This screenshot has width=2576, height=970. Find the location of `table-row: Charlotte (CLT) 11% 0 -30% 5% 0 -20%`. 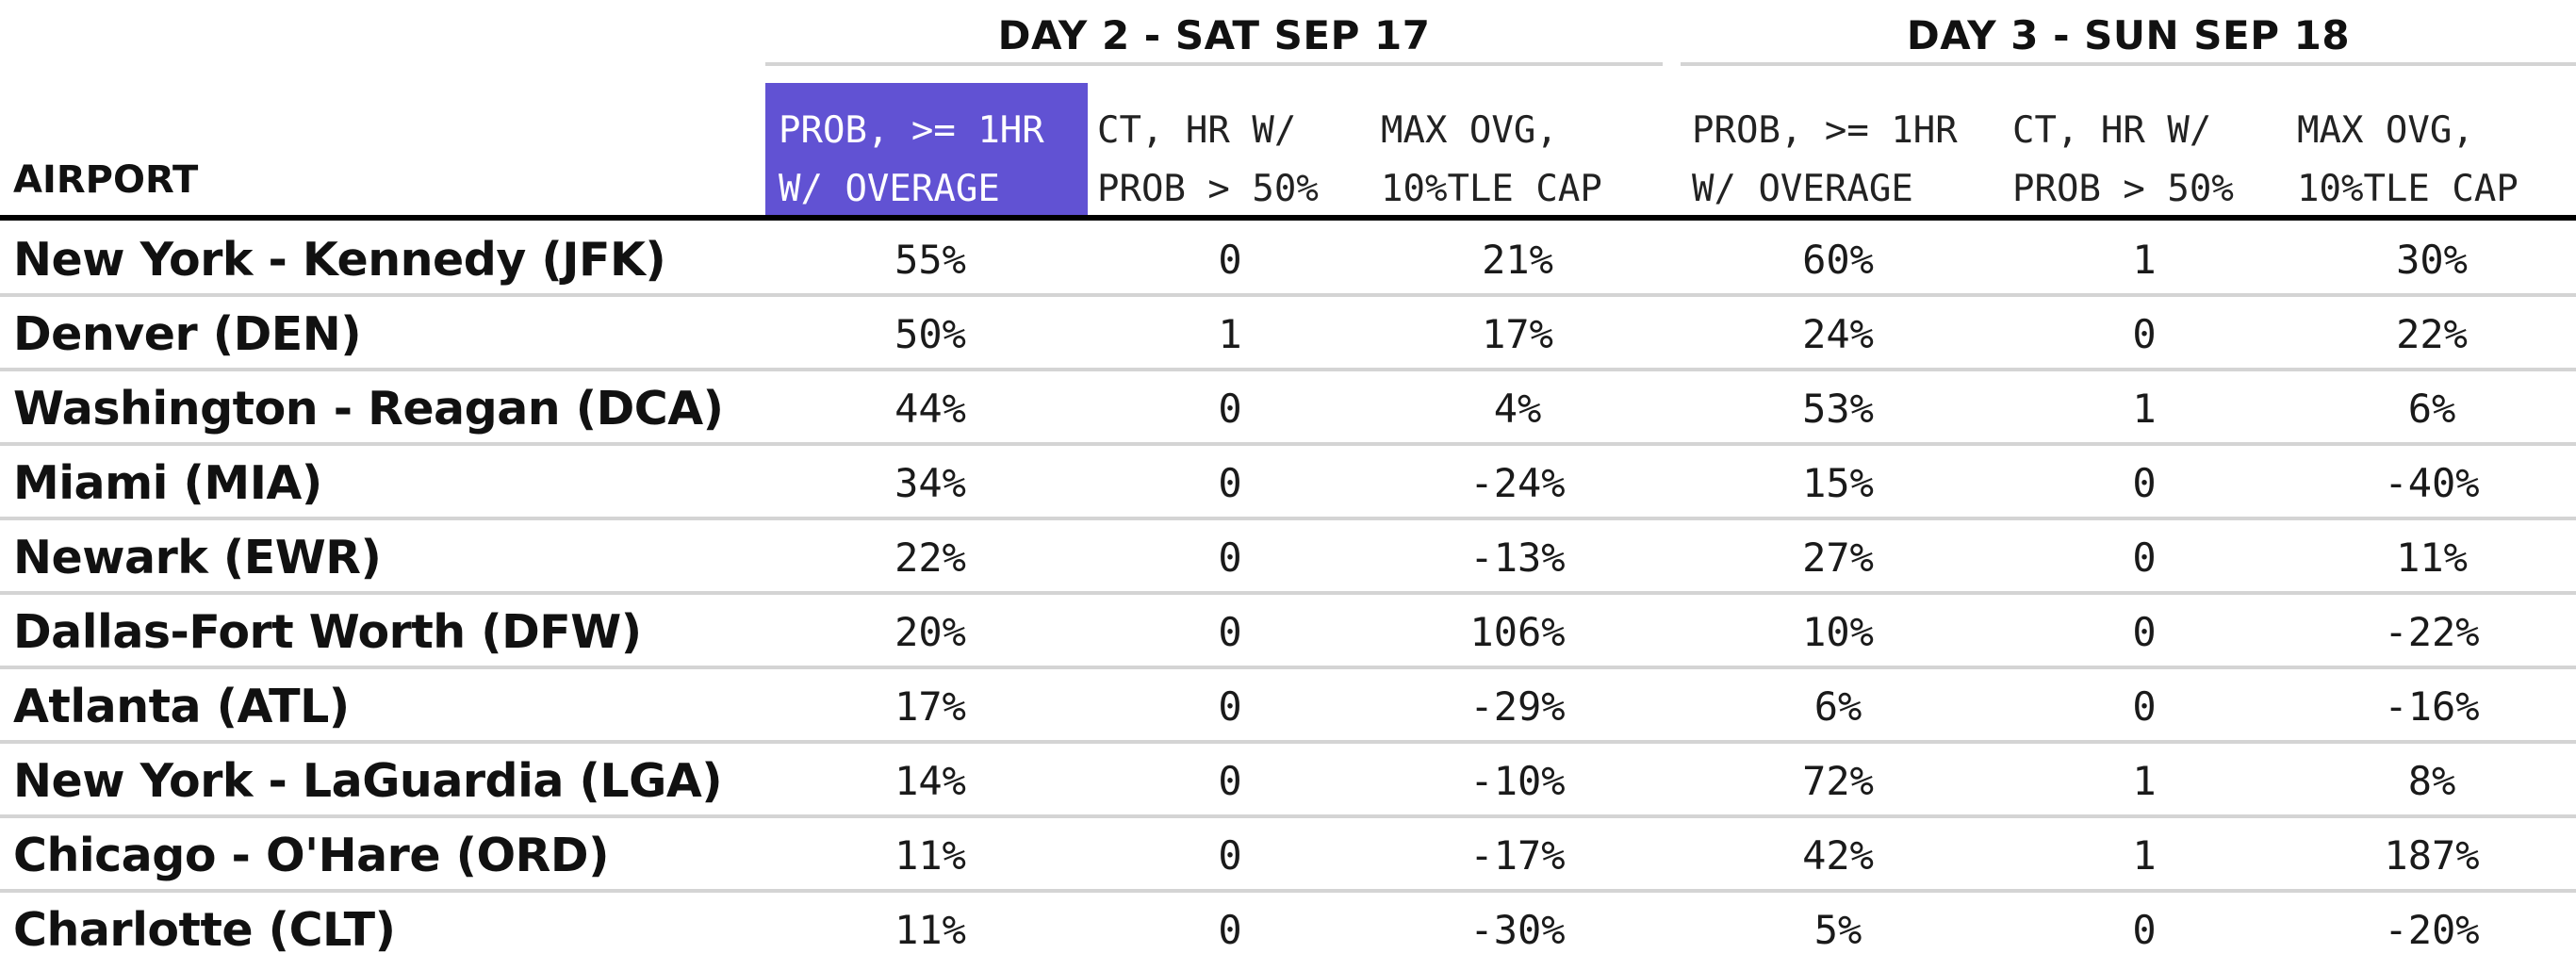

table-row: Charlotte (CLT) 11% 0 -30% 5% 0 -20% is located at coordinates (1288, 930).